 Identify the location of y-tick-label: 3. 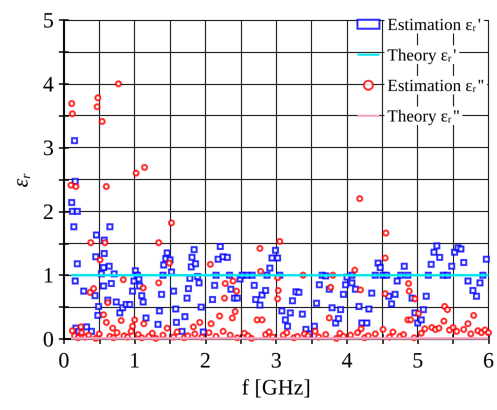
(48, 147).